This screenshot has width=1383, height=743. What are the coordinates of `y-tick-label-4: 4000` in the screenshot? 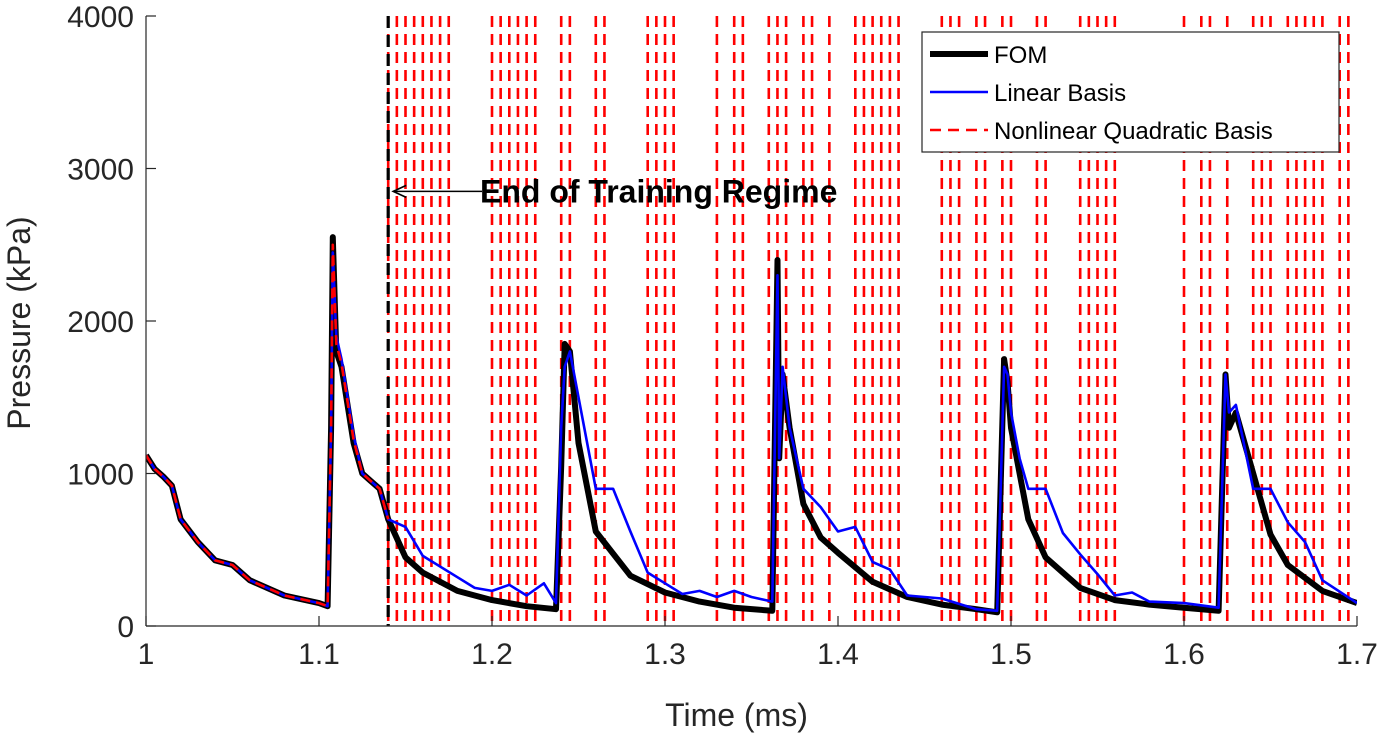 It's located at (100, 17).